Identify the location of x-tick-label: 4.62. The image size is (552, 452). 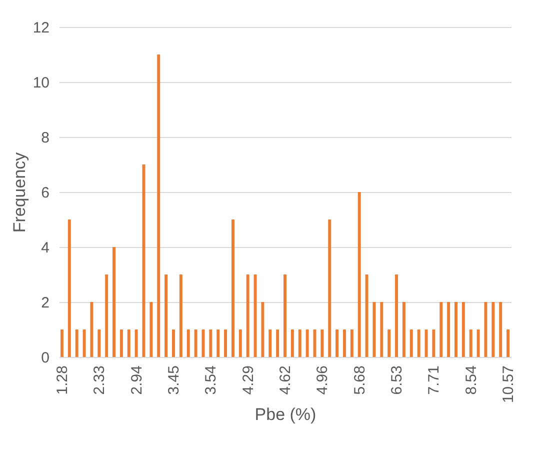
(285, 380).